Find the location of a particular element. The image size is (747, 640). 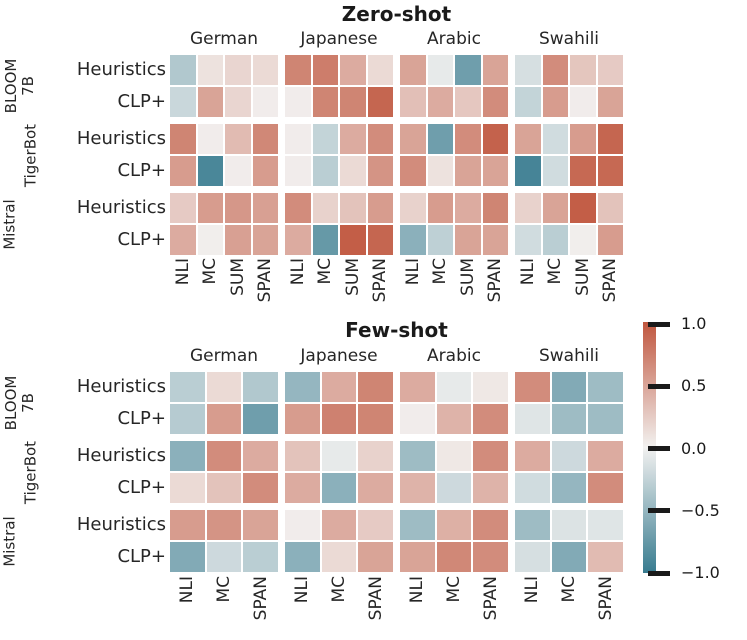

model-group-label: Mistral is located at coordinates (9, 541).